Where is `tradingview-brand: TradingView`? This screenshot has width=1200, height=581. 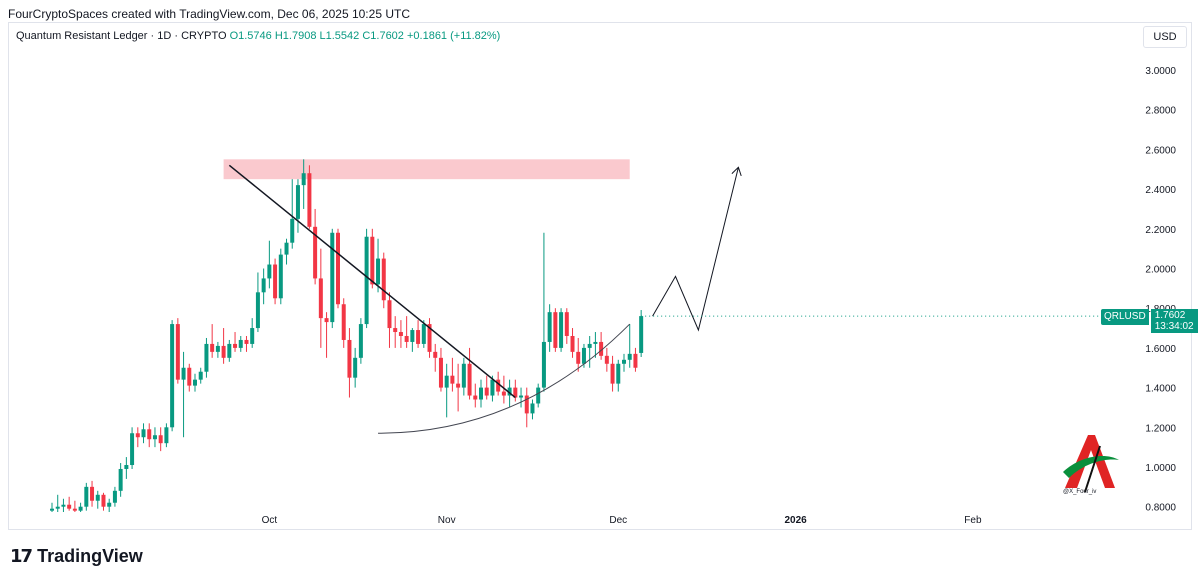 tradingview-brand: TradingView is located at coordinates (90, 556).